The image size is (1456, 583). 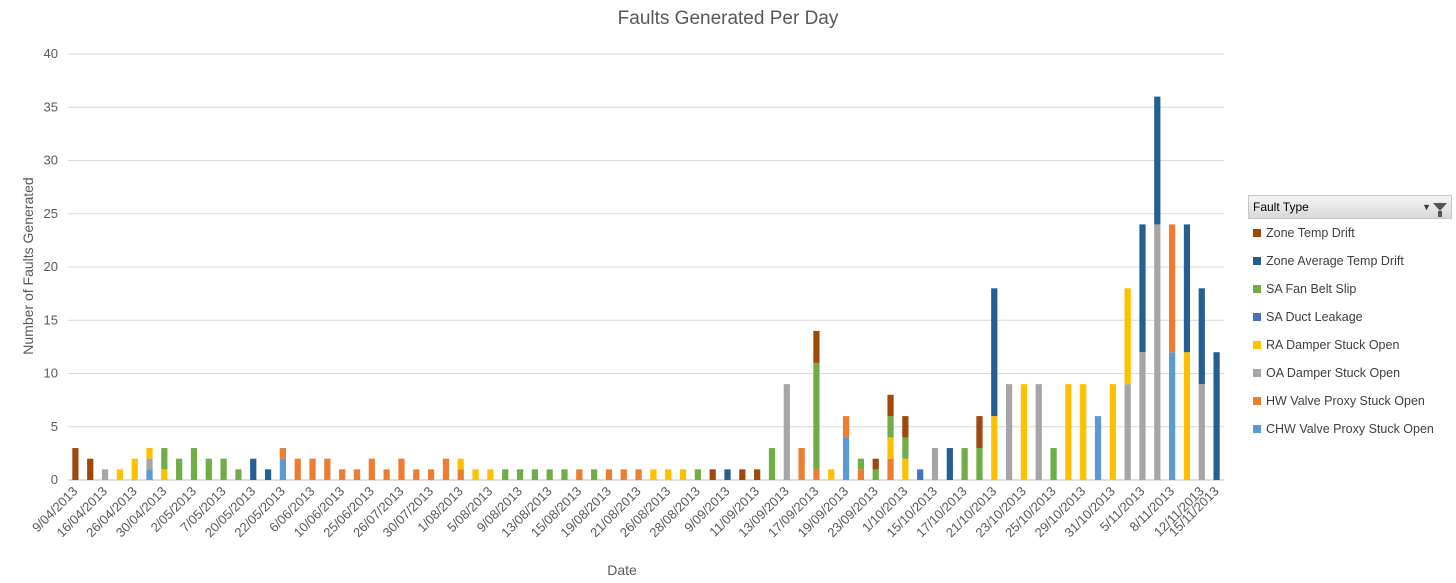 I want to click on y-tick-label: 20, so click(x=51, y=266).